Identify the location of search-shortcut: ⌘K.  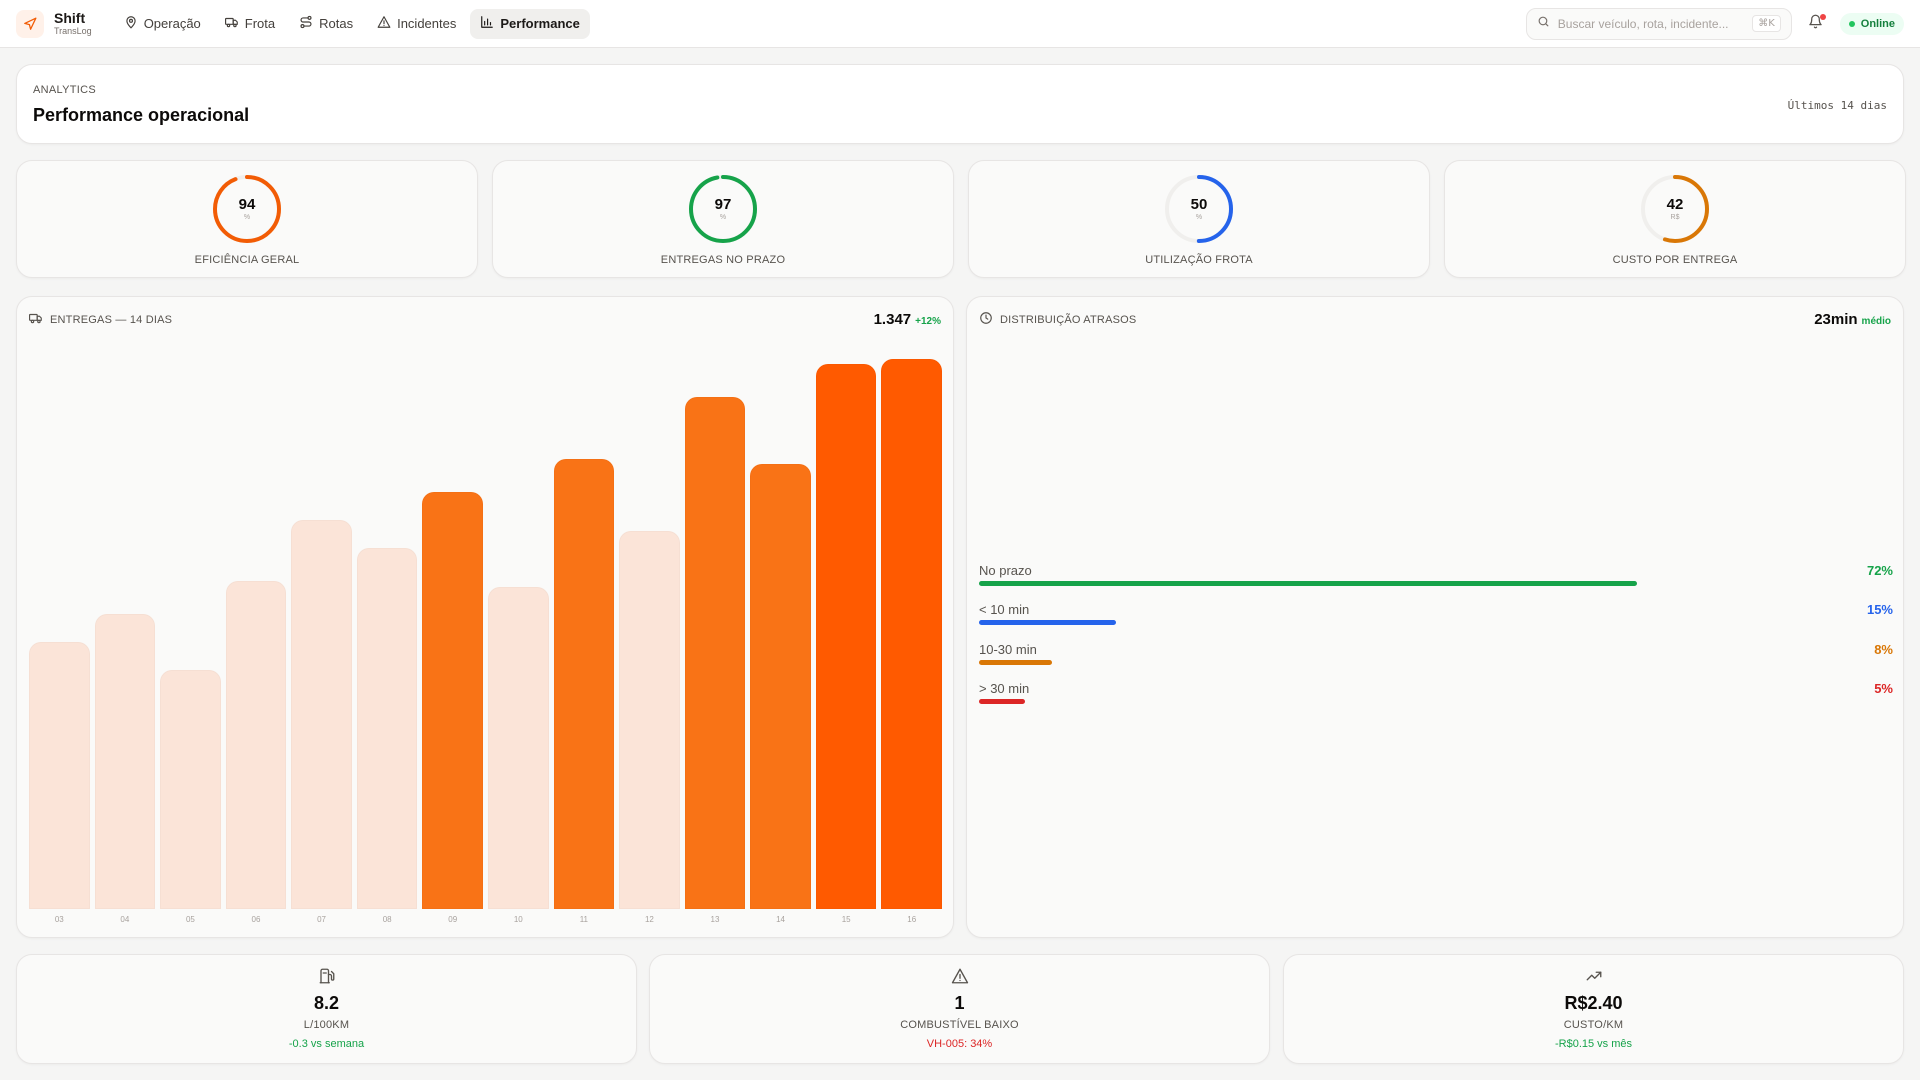
(1766, 23).